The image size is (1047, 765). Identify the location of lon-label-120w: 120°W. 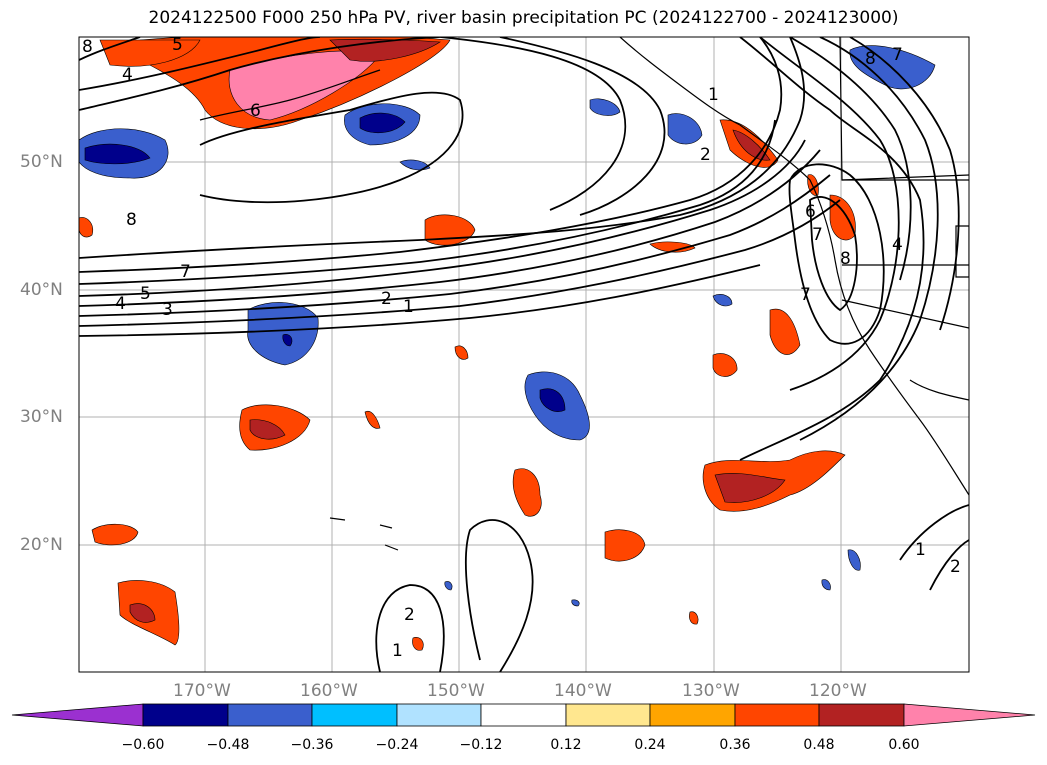
(838, 691).